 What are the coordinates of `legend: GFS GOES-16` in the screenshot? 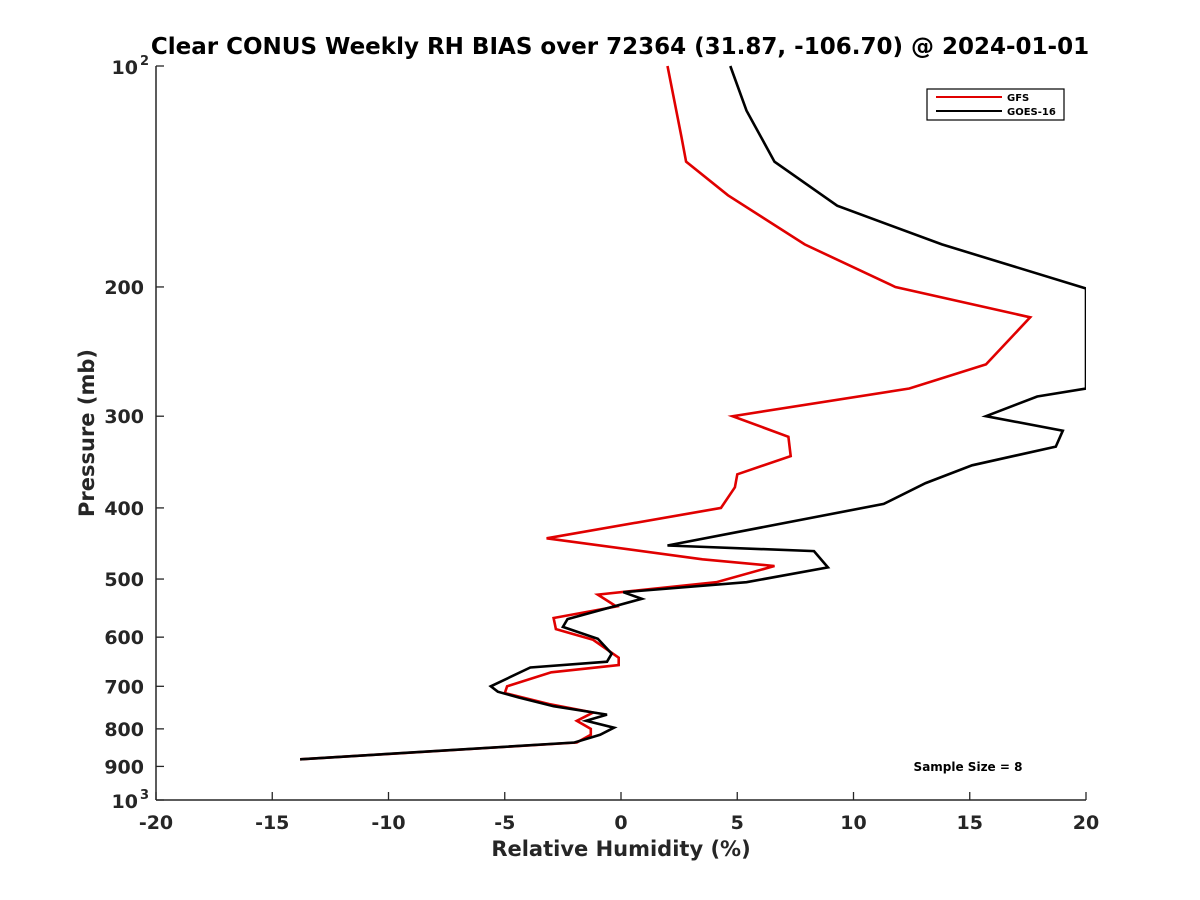 It's located at (995, 104).